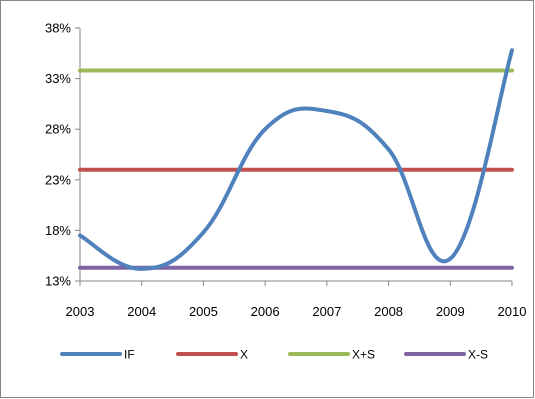  What do you see at coordinates (388, 311) in the screenshot?
I see `x-tick-label: 2008` at bounding box center [388, 311].